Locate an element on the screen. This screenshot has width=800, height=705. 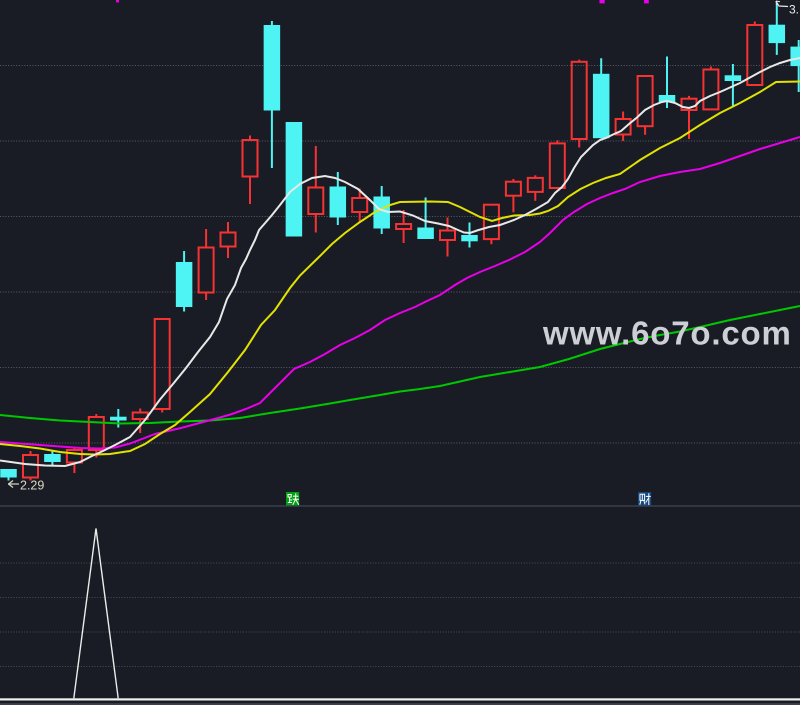
svg-text: 2.29 is located at coordinates (32, 486).